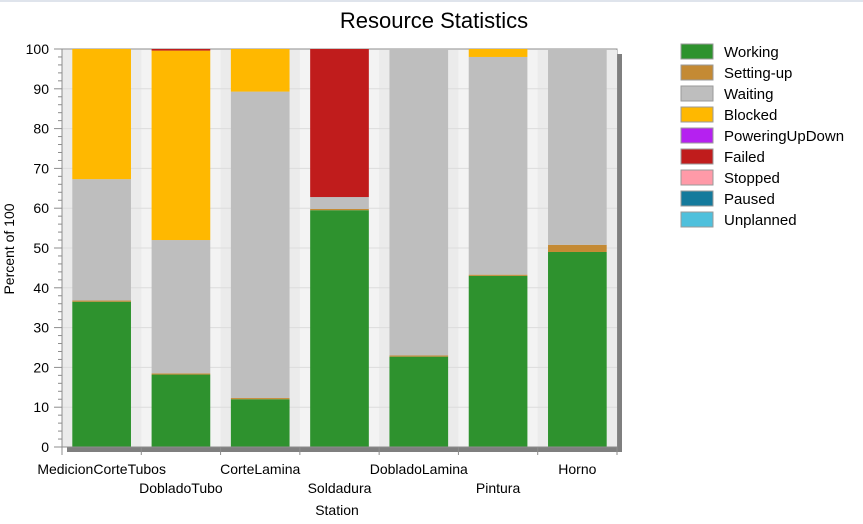 This screenshot has width=863, height=524. I want to click on bar-segment-working-pintura, so click(498, 361).